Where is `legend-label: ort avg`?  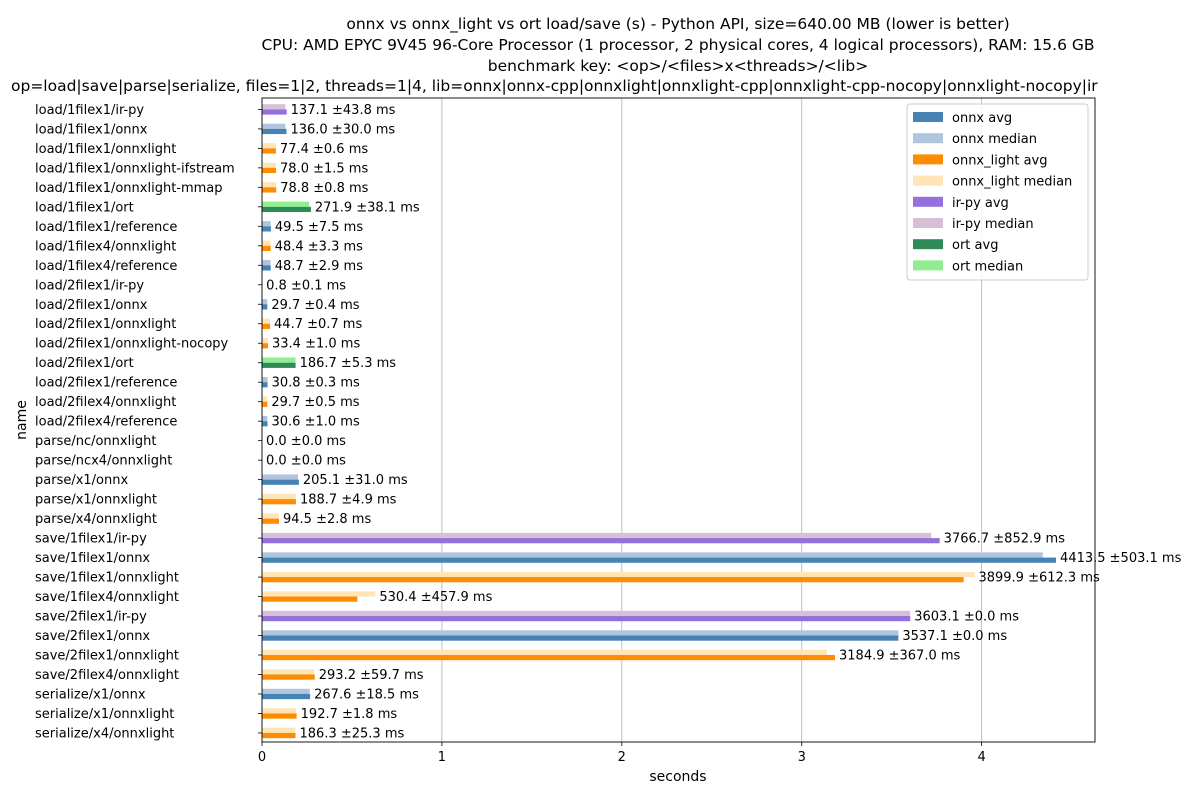
legend-label: ort avg is located at coordinates (975, 245).